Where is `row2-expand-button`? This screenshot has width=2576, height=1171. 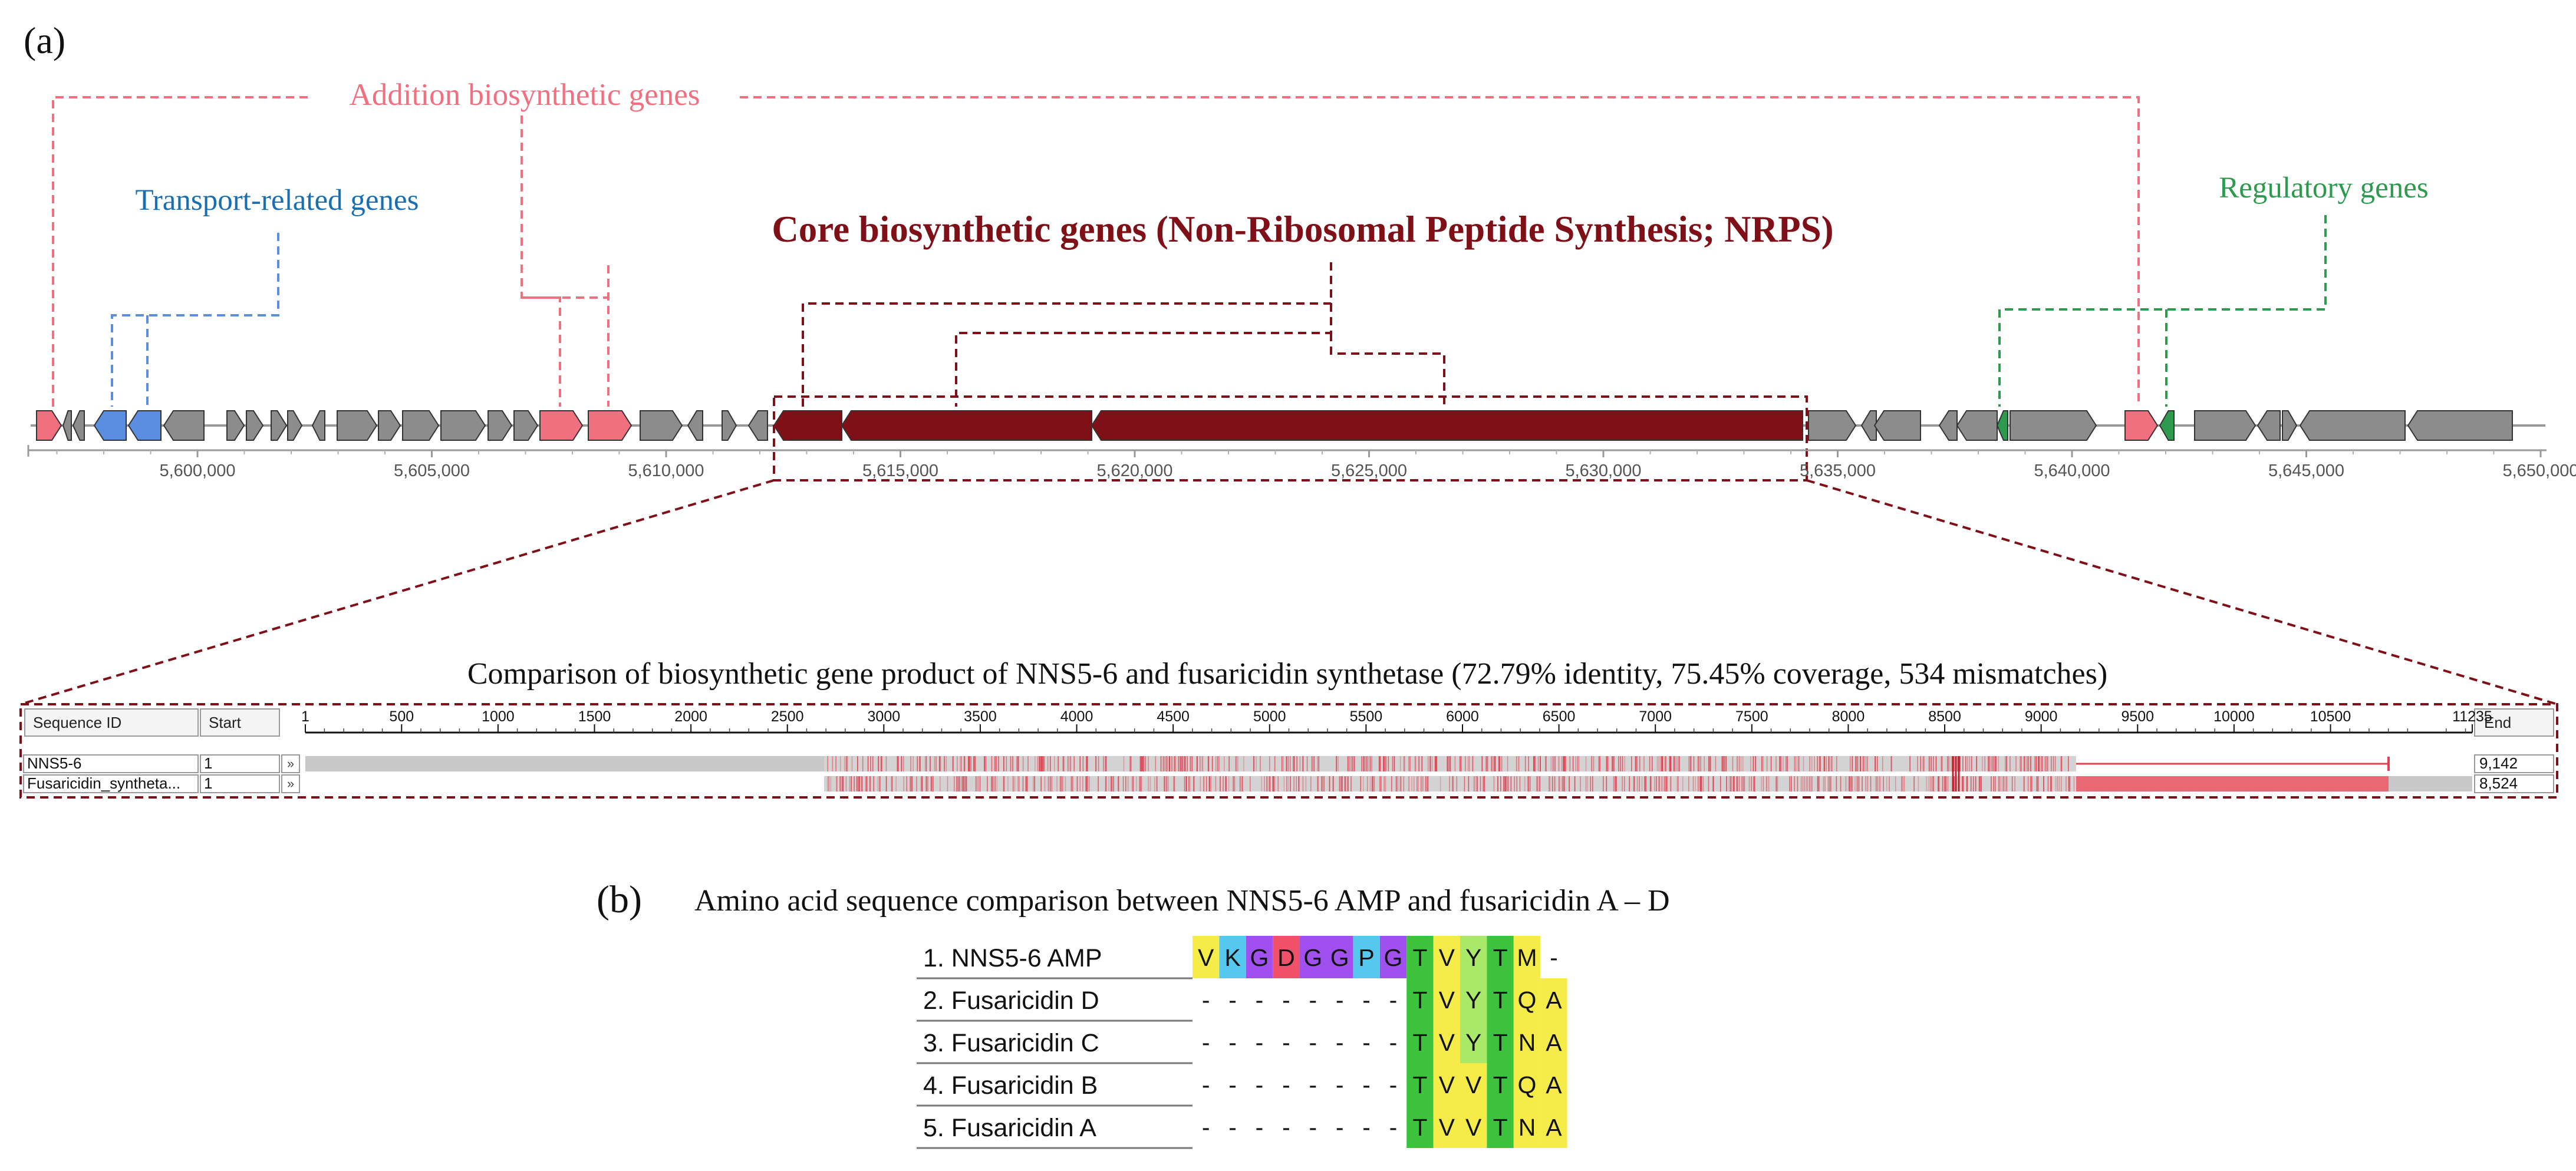 row2-expand-button is located at coordinates (290, 783).